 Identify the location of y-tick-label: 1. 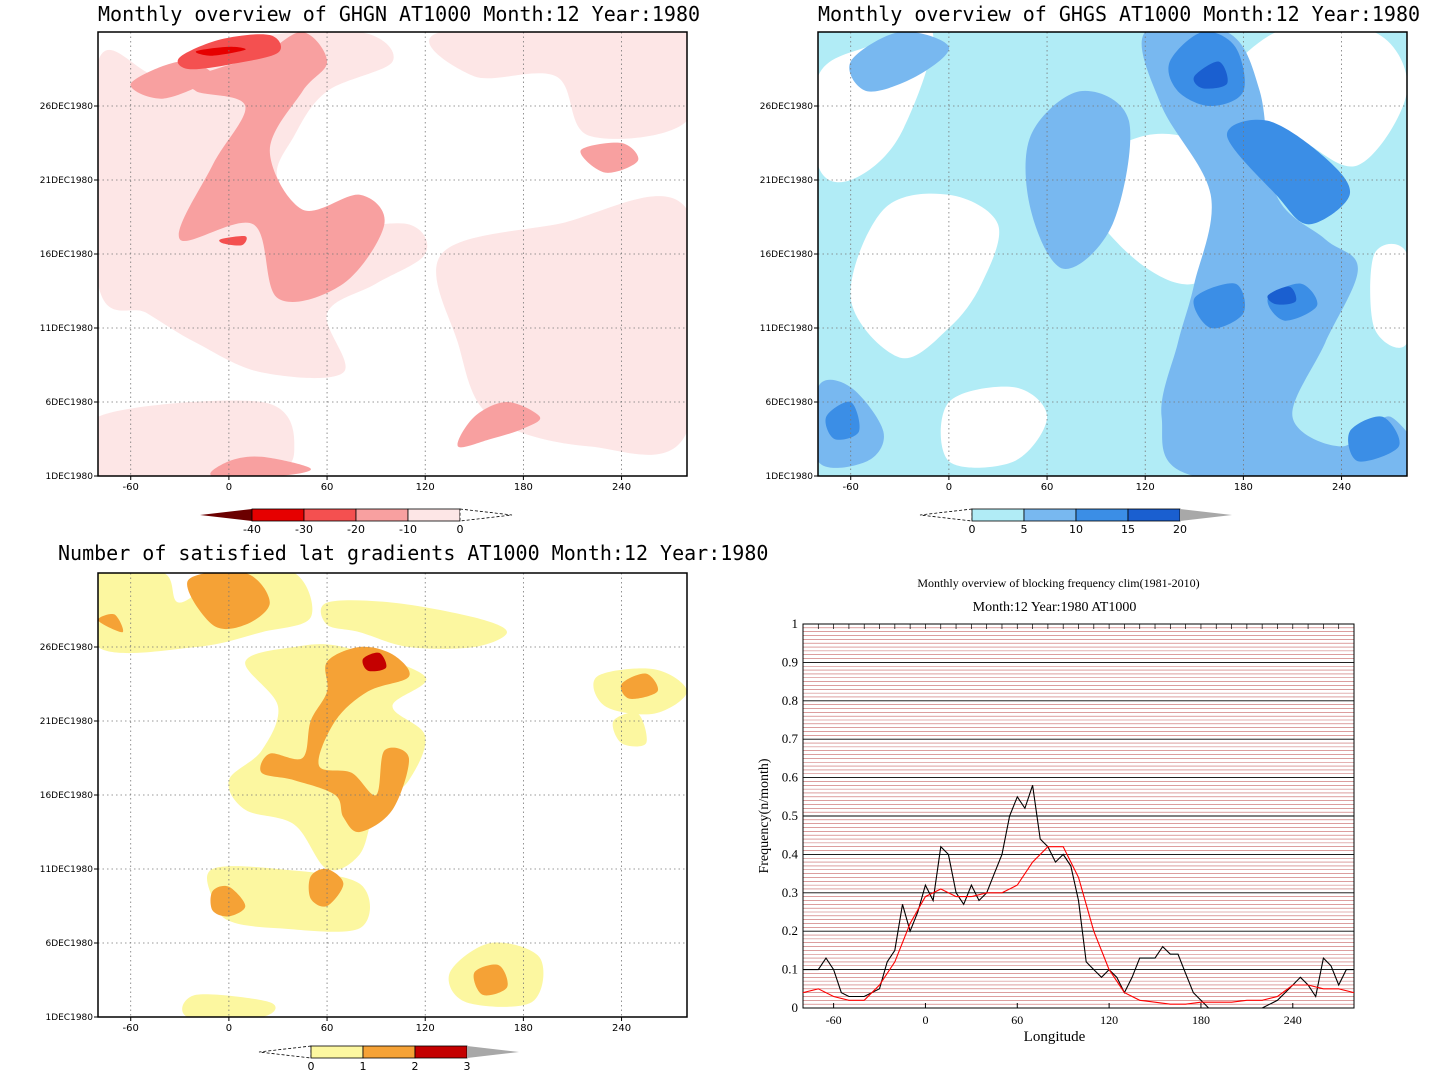
(795, 623).